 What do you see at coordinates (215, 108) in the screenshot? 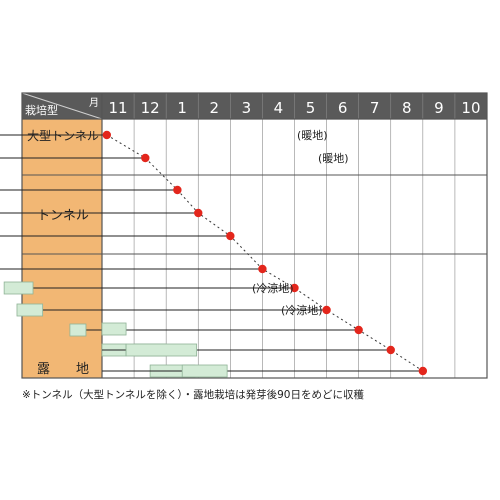
I see `month-label-2: 2` at bounding box center [215, 108].